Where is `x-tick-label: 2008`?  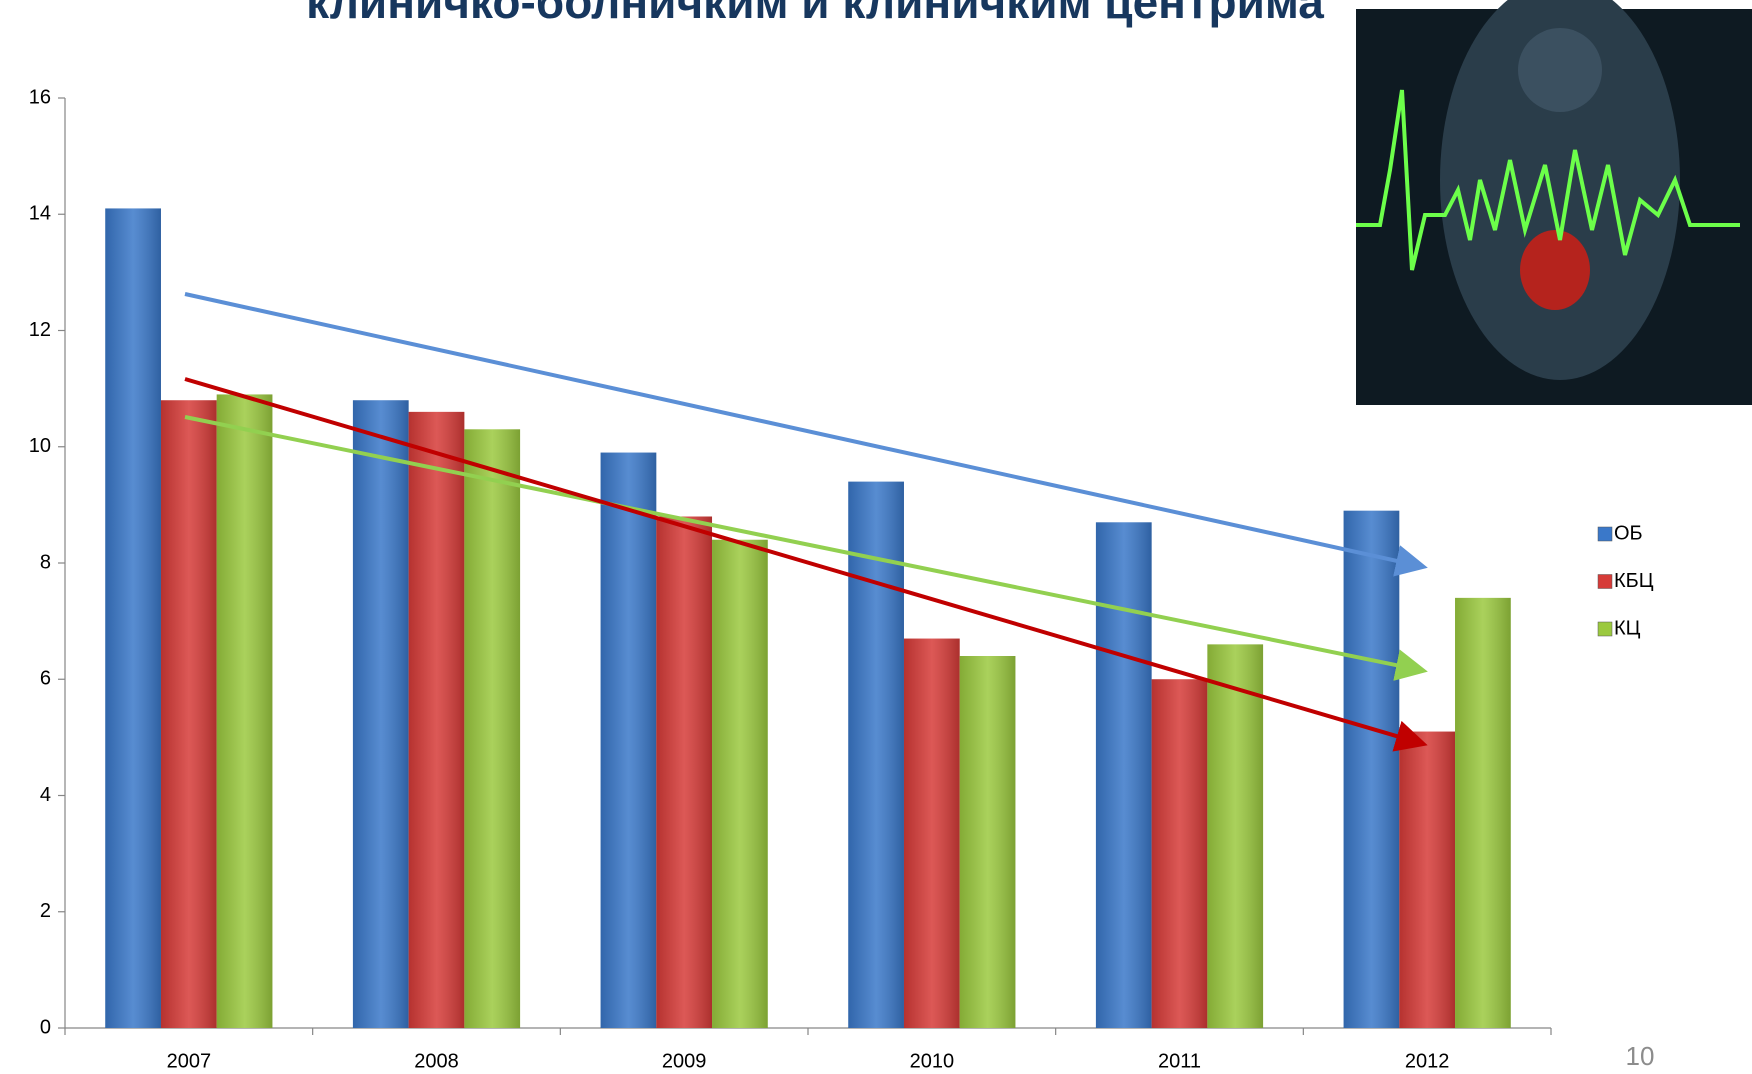
x-tick-label: 2008 is located at coordinates (436, 1061).